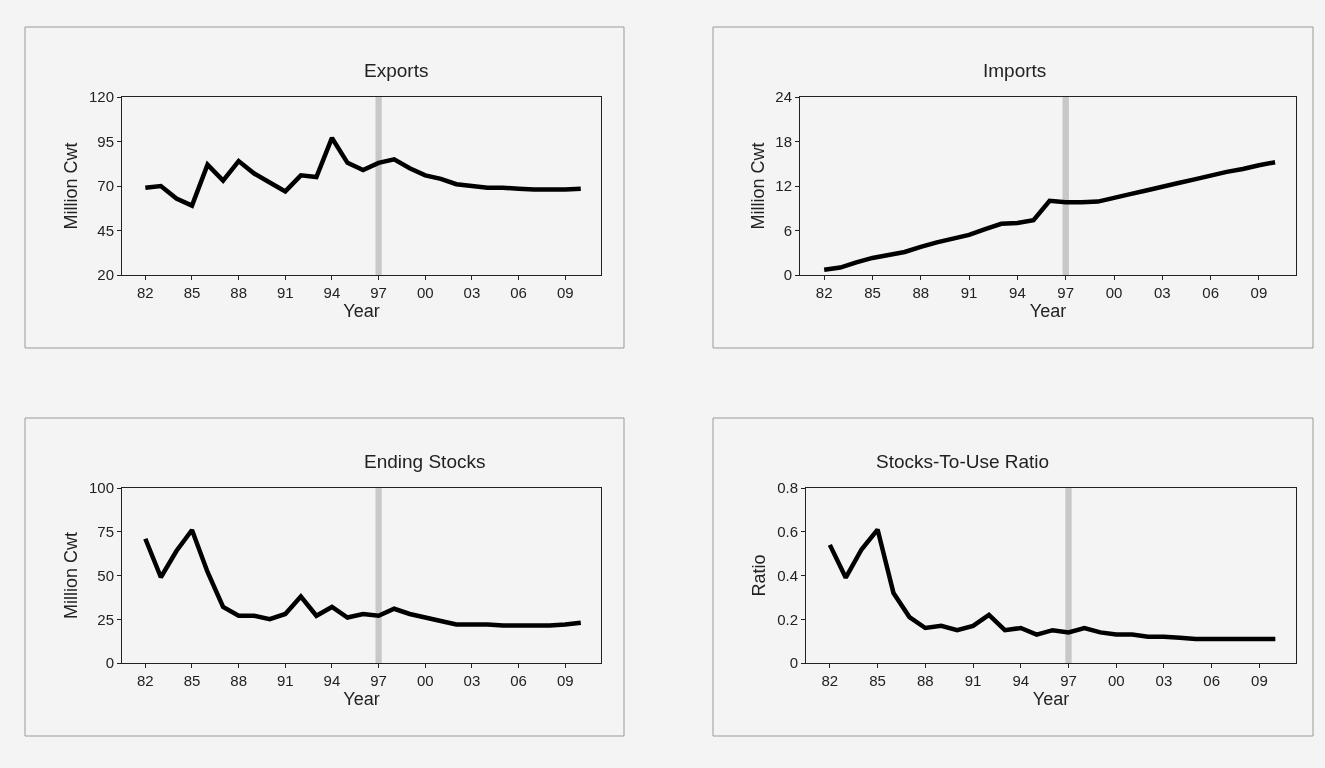 The width and height of the screenshot is (1325, 768). What do you see at coordinates (787, 488) in the screenshot?
I see `y-tick-label: 0.8` at bounding box center [787, 488].